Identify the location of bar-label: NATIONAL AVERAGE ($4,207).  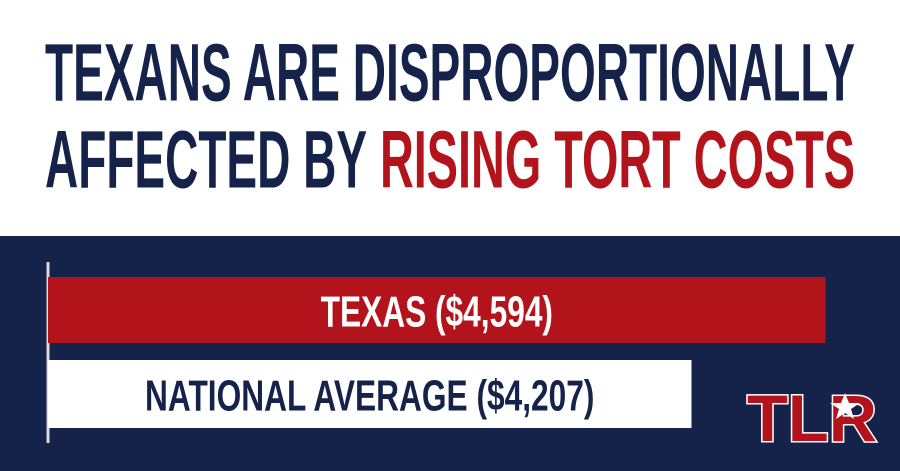
(369, 395).